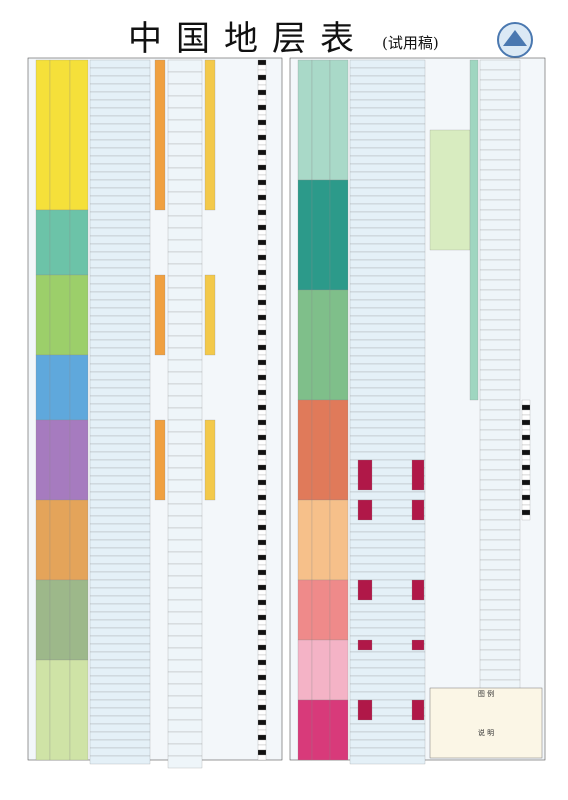  What do you see at coordinates (210, 315) in the screenshot?
I see `facies-block` at bounding box center [210, 315].